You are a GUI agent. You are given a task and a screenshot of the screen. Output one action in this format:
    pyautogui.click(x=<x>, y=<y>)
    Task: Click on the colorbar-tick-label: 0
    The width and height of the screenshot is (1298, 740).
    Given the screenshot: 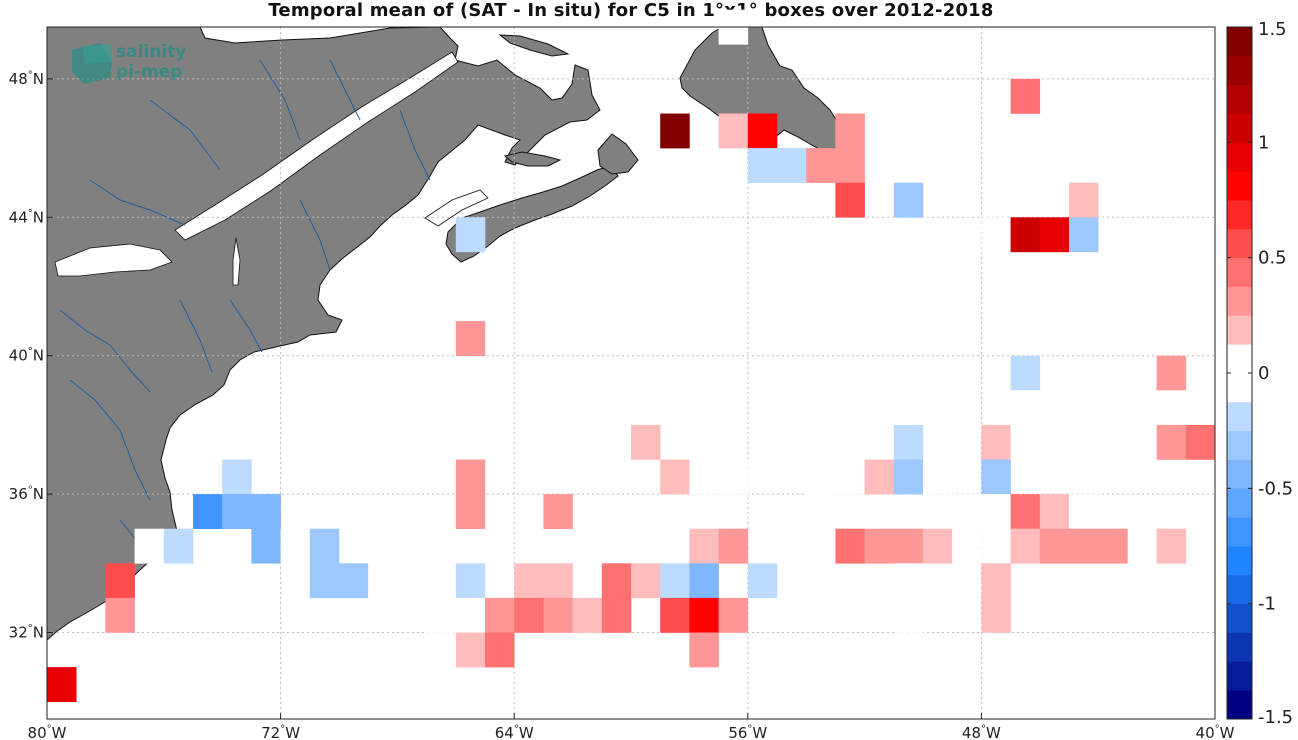 What is the action you would take?
    pyautogui.click(x=1263, y=373)
    